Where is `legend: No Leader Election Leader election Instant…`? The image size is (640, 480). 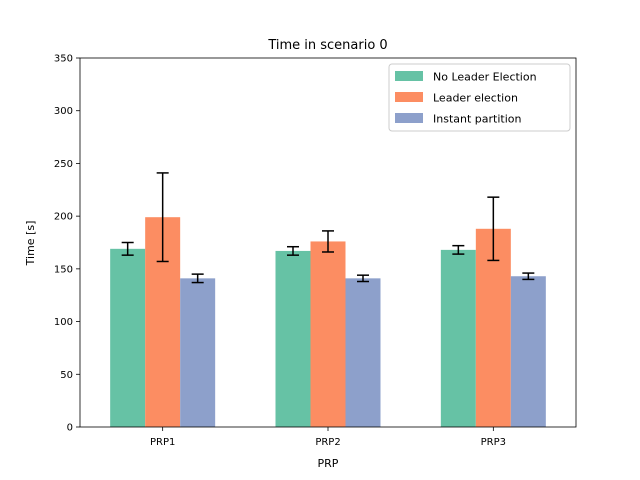
legend: No Leader Election Leader election Instant… is located at coordinates (479, 97).